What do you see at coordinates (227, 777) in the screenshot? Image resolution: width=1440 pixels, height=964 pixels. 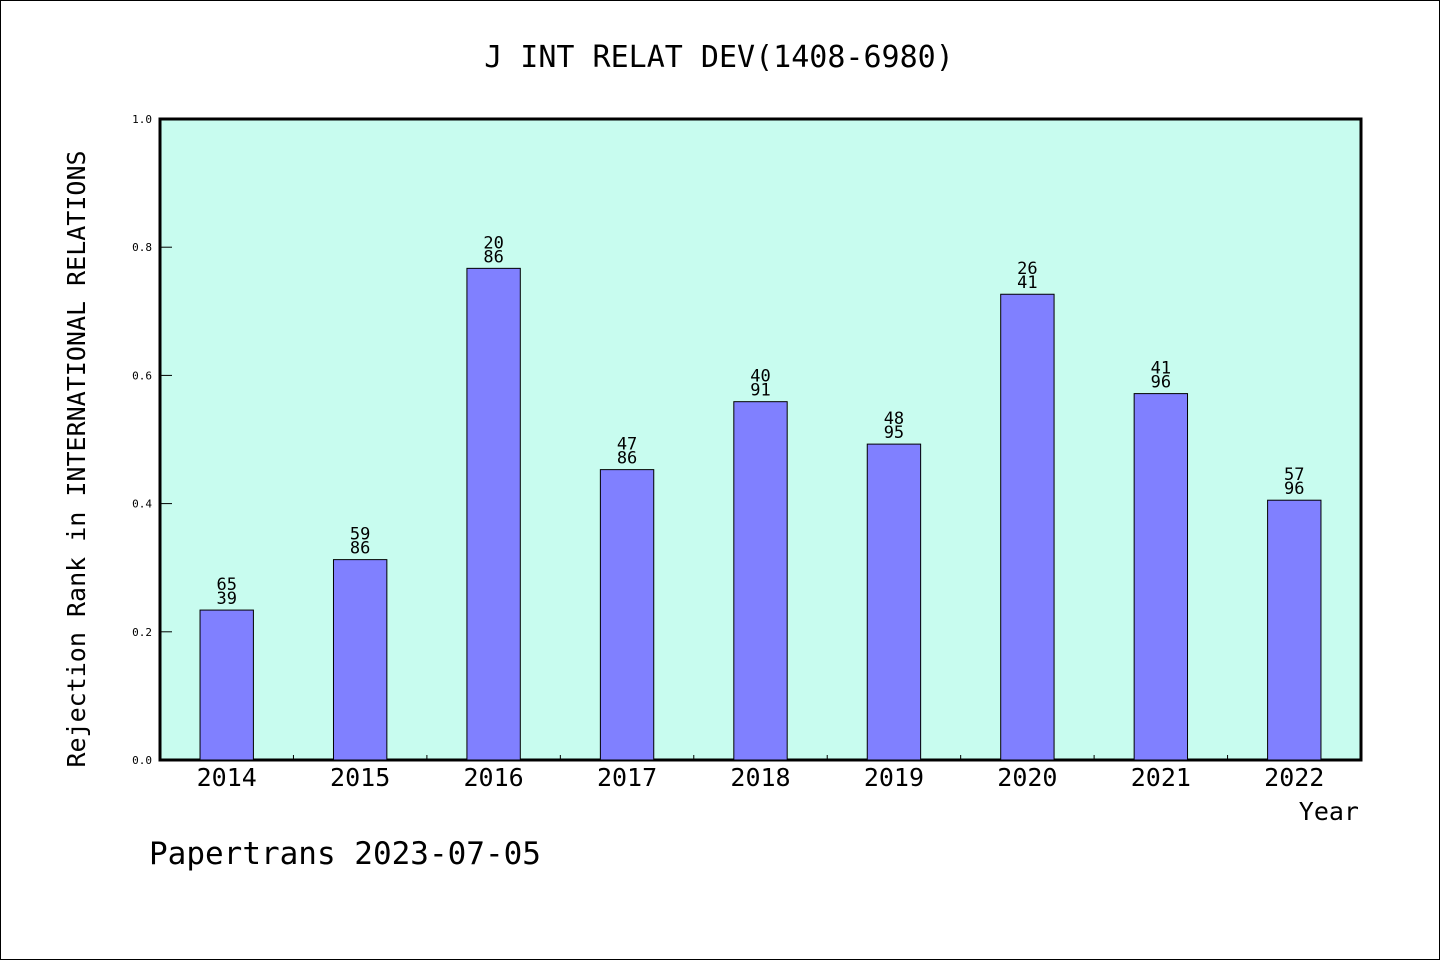 I see `x-tick-label: 2014` at bounding box center [227, 777].